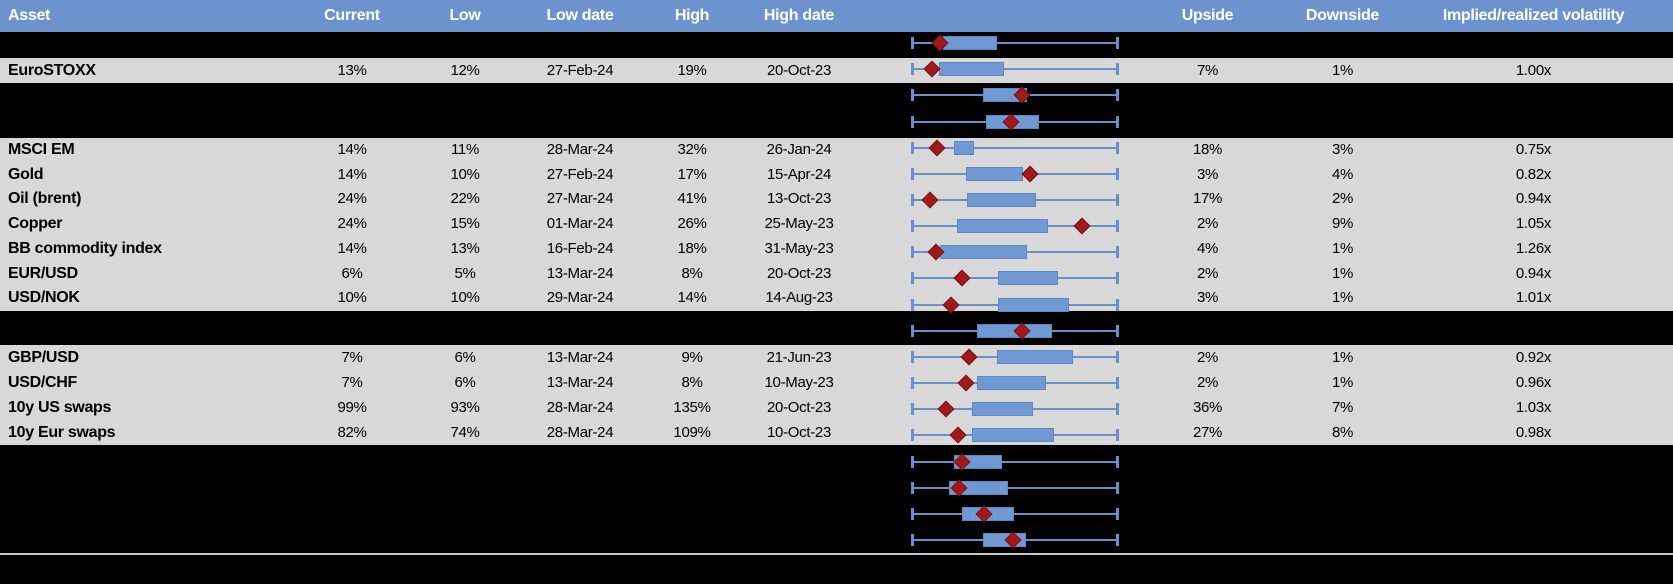 The width and height of the screenshot is (1673, 584). I want to click on cell-downside: 3%, so click(1342, 149).